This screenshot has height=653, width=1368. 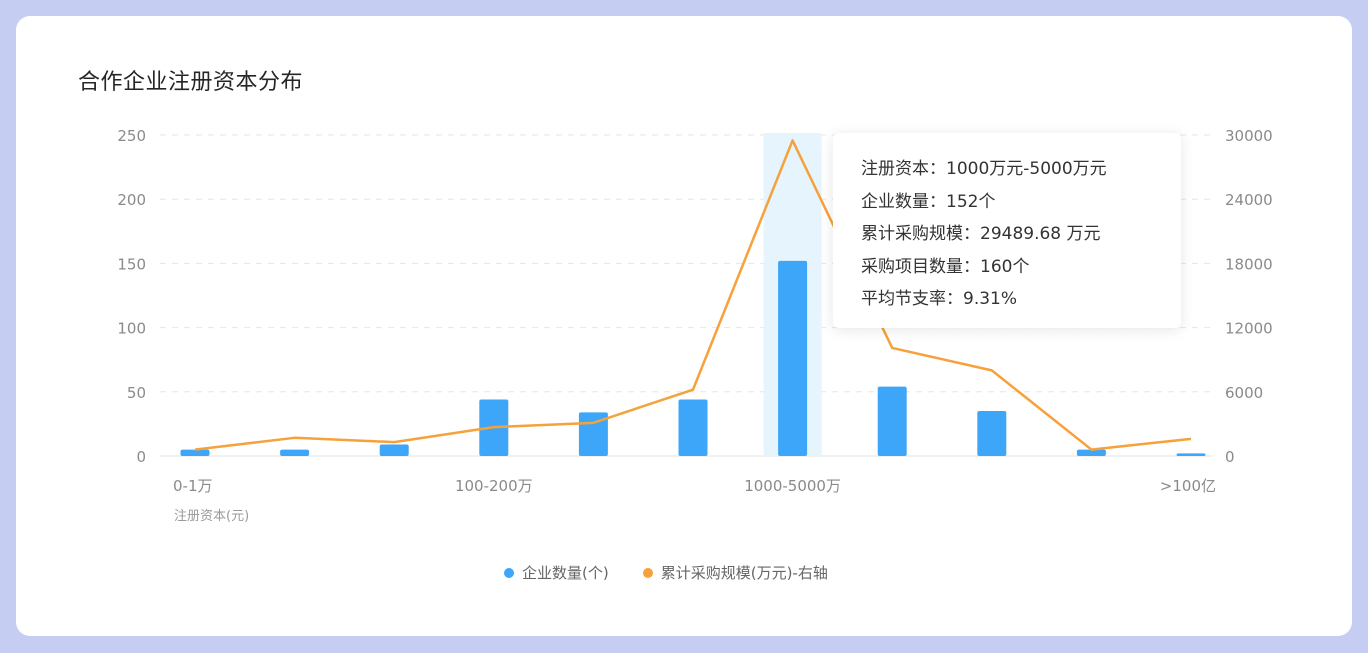 What do you see at coordinates (928, 201) in the screenshot?
I see `tooltip-row-count: 企业数量：152个` at bounding box center [928, 201].